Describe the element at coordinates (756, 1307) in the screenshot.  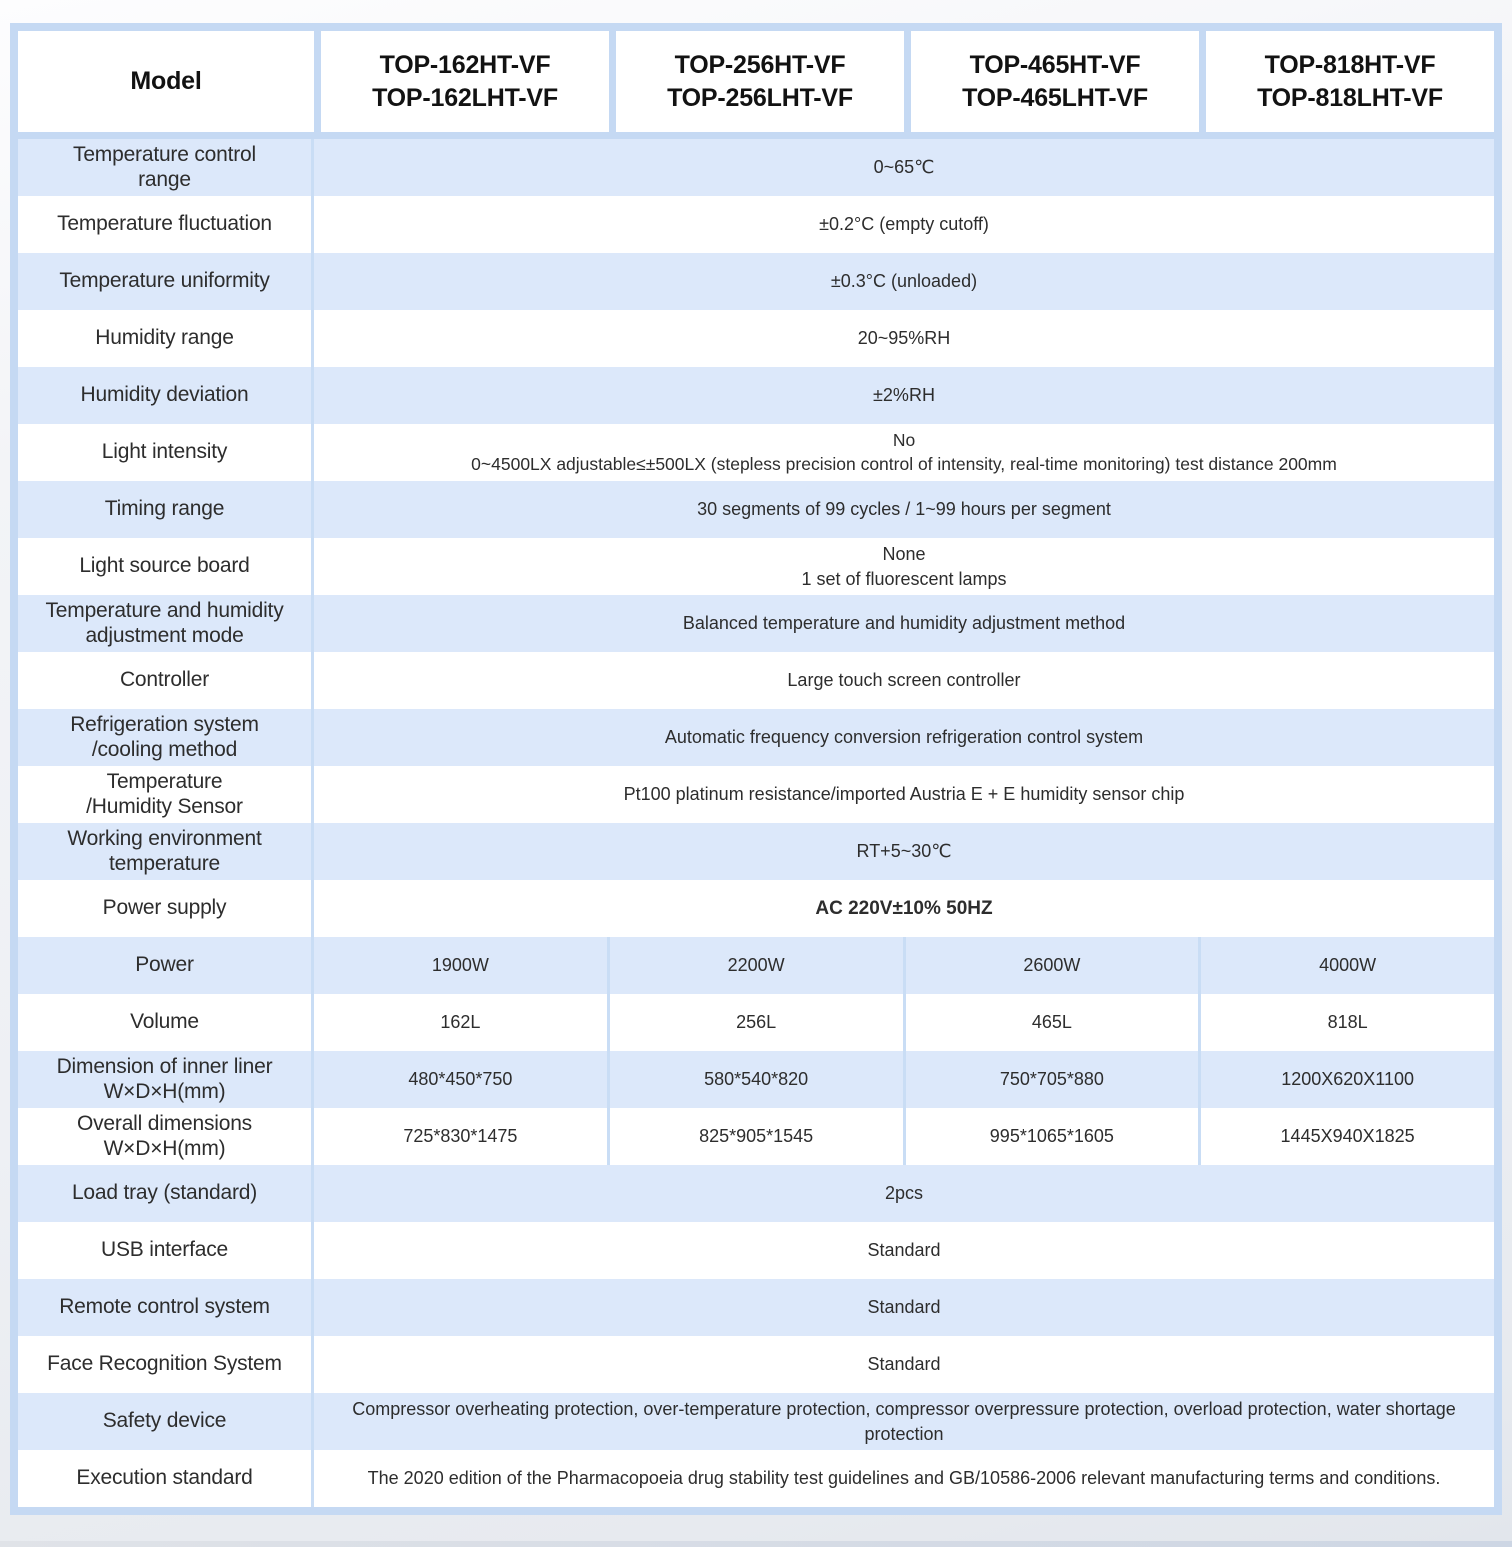
I see `spec-row-remote-control-system: Remote control system Standard` at that location.